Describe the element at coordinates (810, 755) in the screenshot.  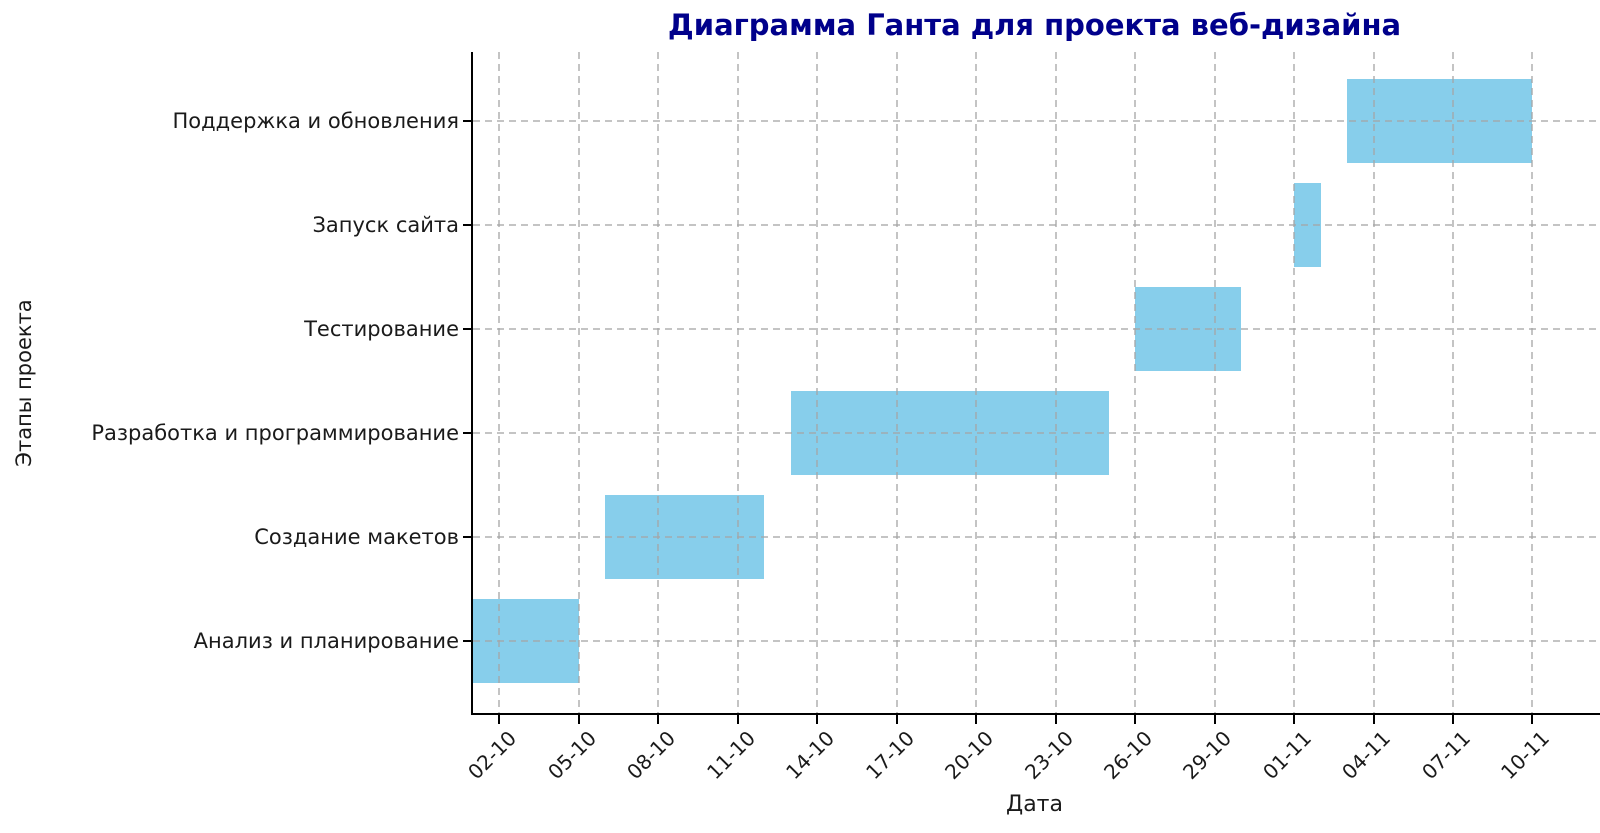
I see `x-tick-label-text: 14-10` at that location.